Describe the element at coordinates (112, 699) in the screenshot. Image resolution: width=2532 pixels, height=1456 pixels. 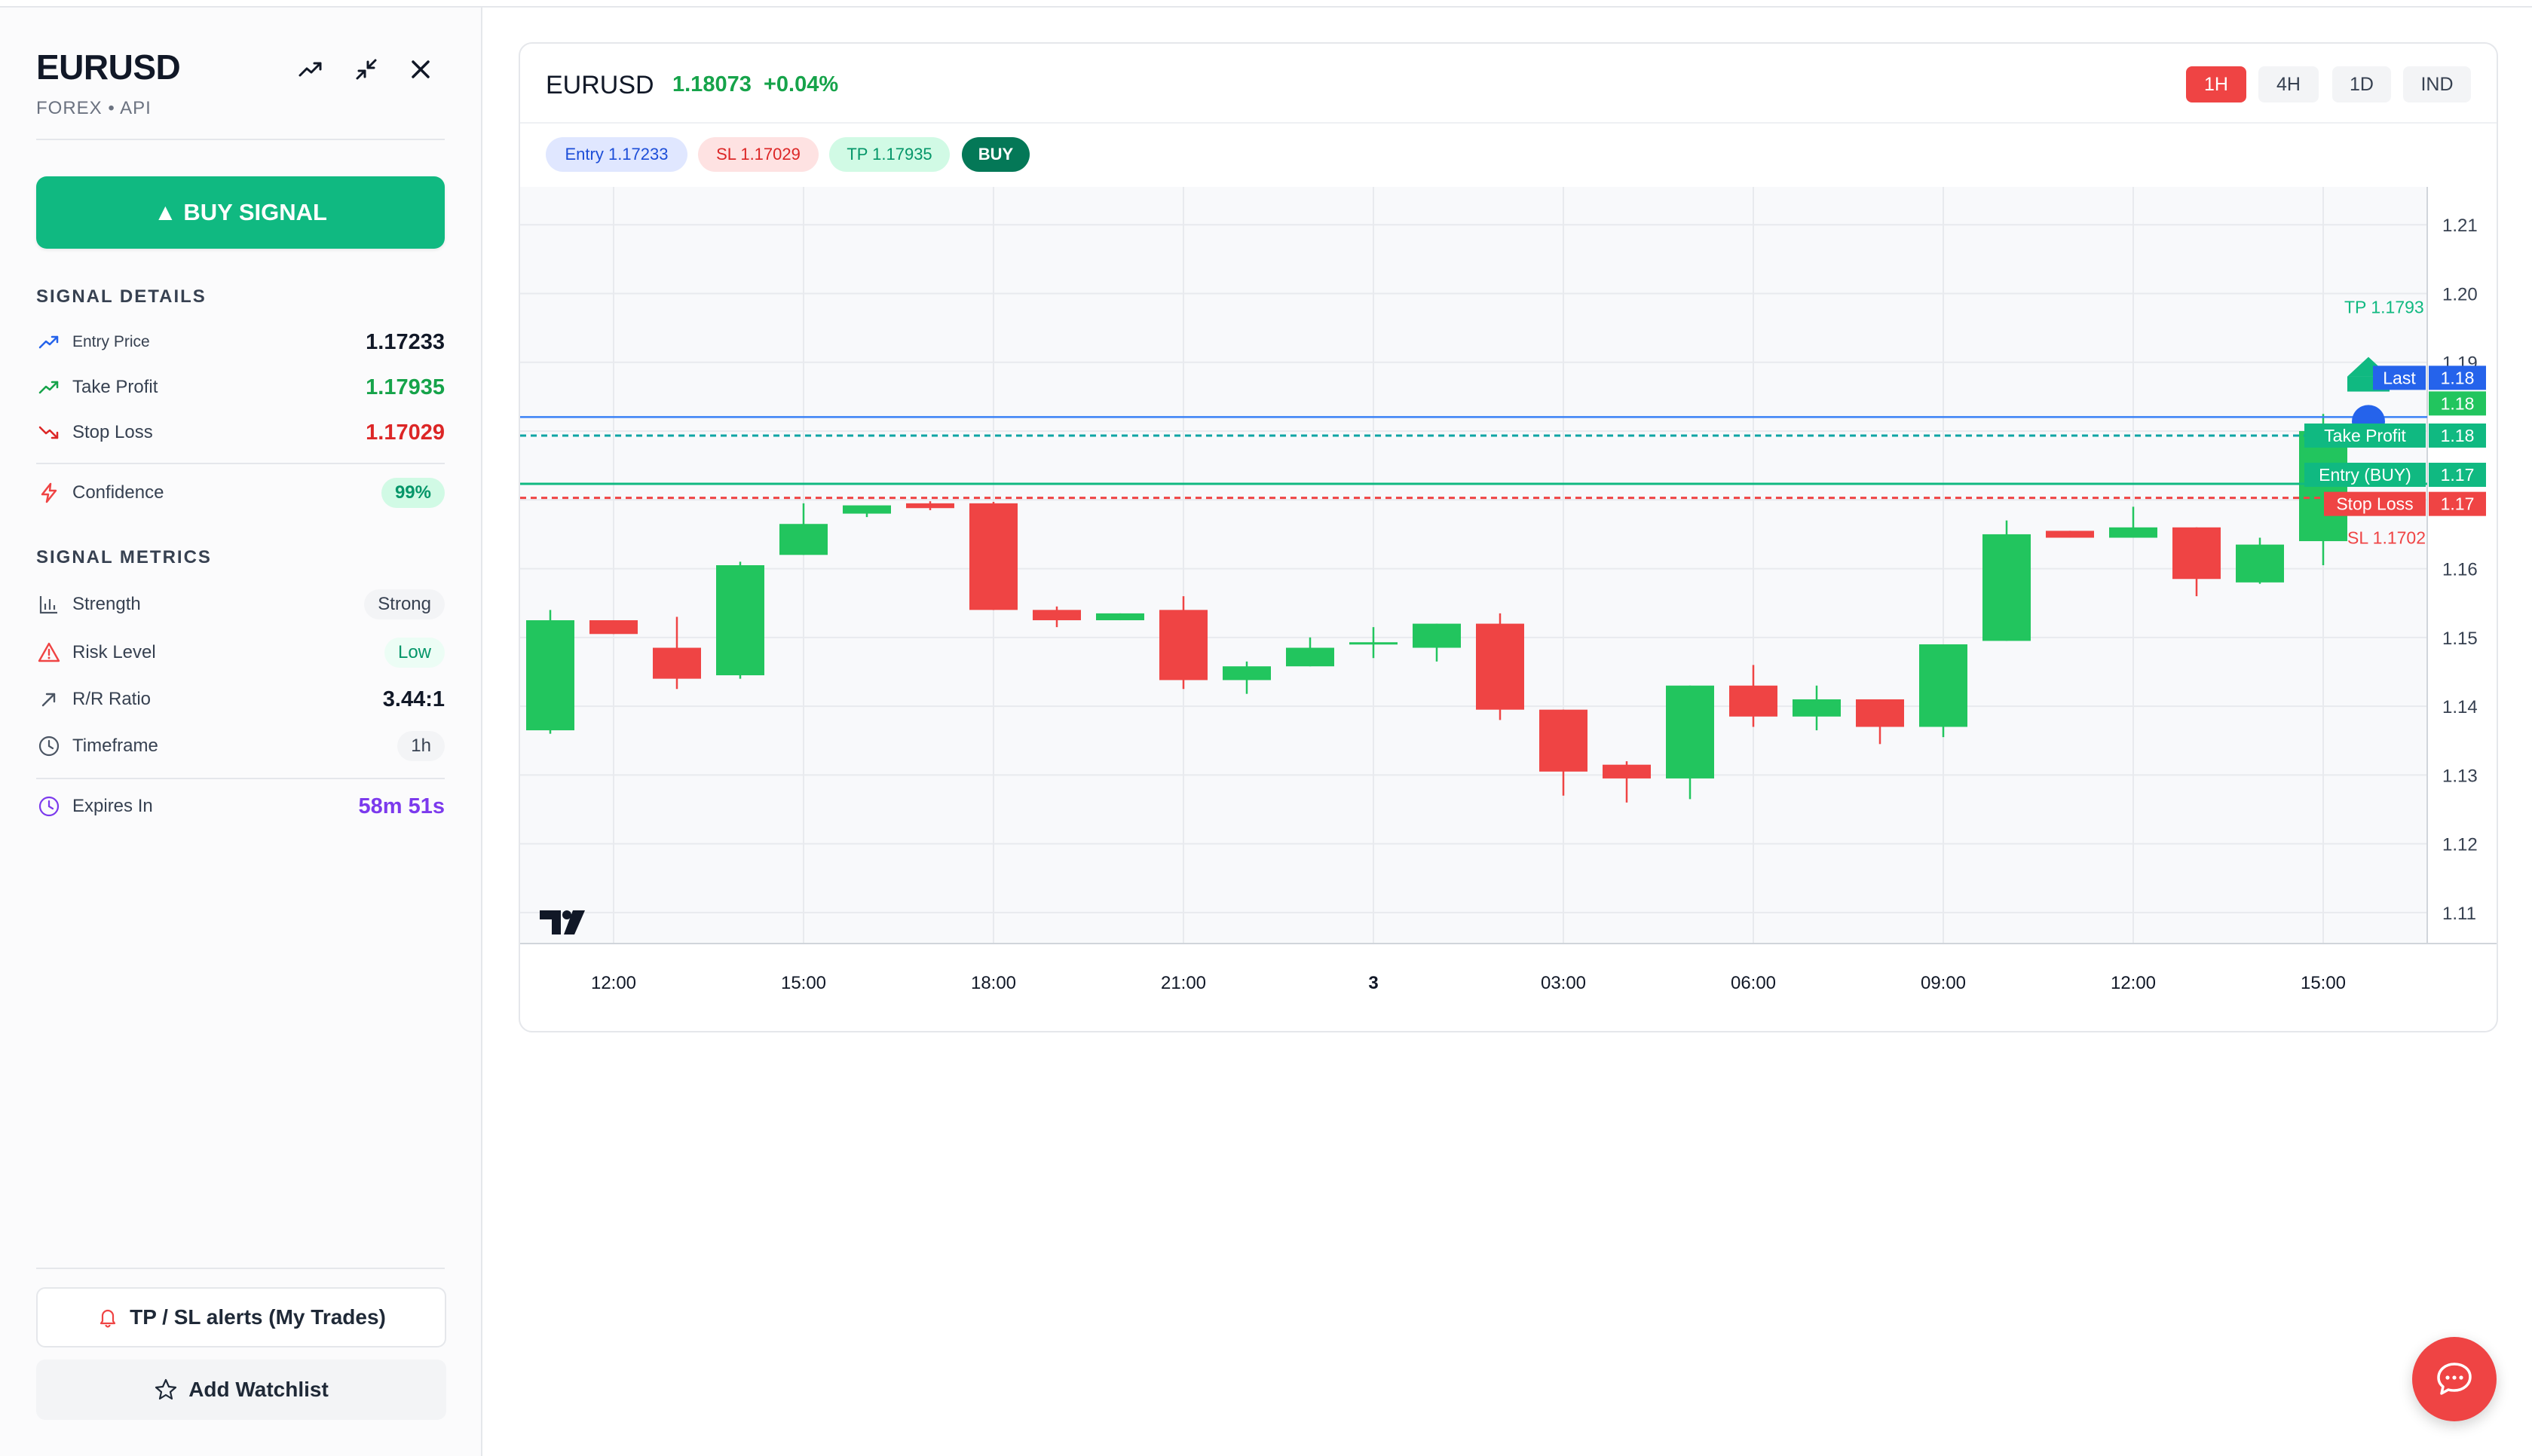
I see `rr-ratio-label: R/R Ratio` at that location.